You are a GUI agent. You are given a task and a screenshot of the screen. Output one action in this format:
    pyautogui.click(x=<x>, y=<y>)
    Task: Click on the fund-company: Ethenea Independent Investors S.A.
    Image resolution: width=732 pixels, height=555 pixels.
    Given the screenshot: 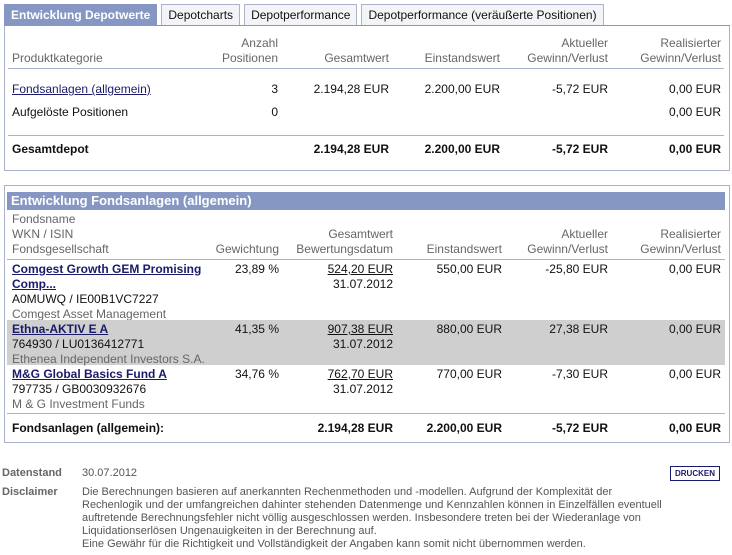 What is the action you would take?
    pyautogui.click(x=108, y=359)
    